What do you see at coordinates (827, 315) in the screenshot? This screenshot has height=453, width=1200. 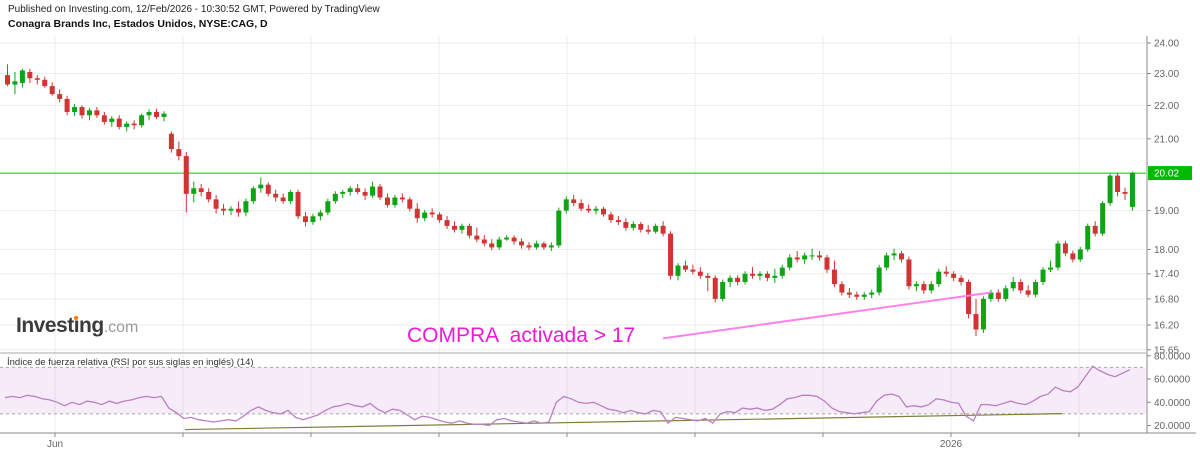 I see `price-trendline` at bounding box center [827, 315].